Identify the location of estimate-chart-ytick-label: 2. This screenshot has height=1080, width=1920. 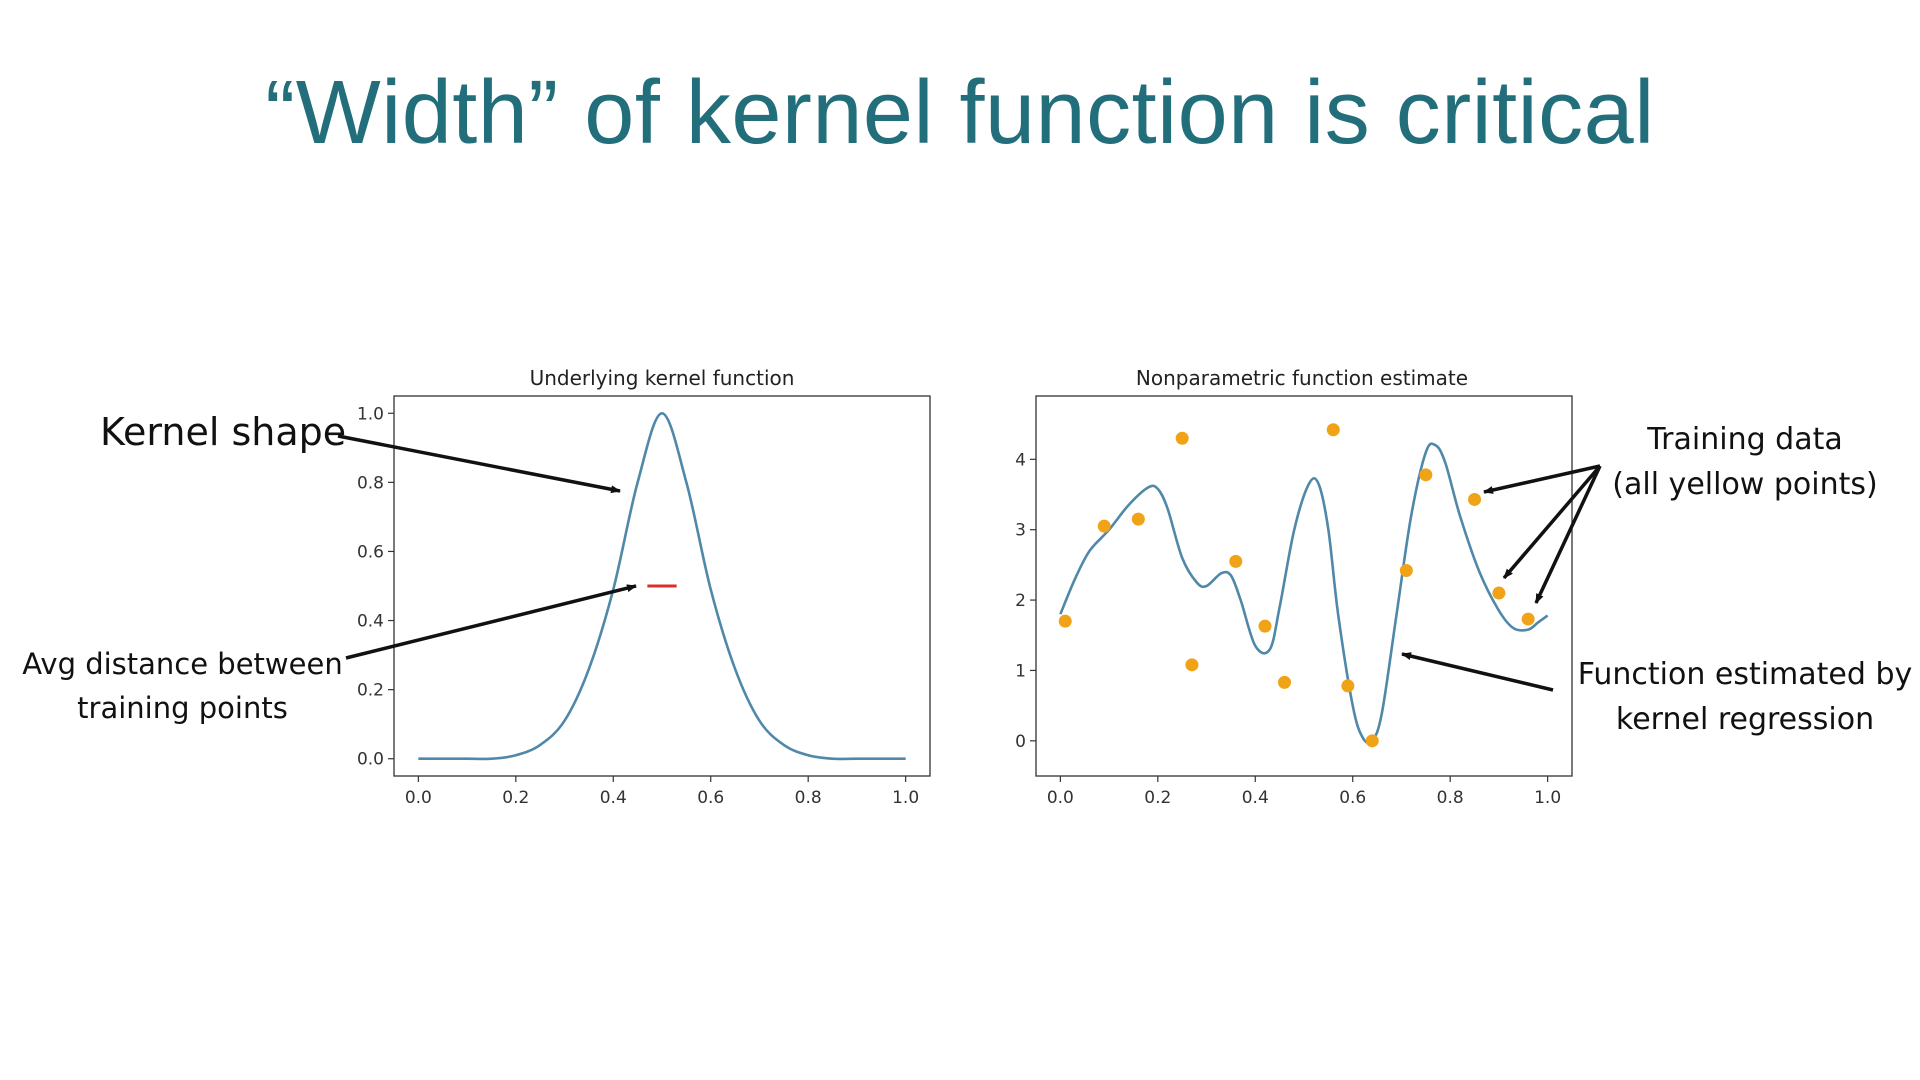
(1020, 601).